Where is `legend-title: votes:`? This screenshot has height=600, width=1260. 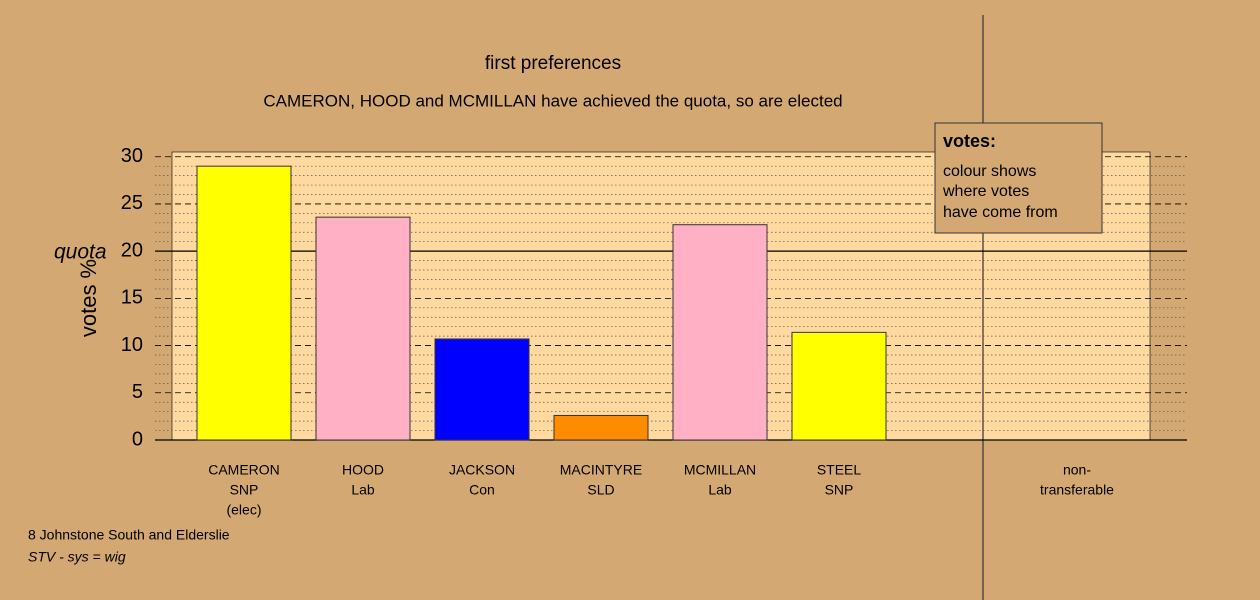 legend-title: votes: is located at coordinates (969, 141).